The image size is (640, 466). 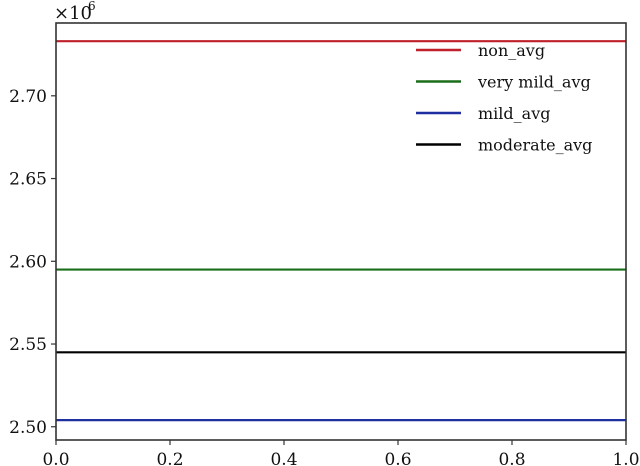 What do you see at coordinates (341, 453) in the screenshot?
I see `x-axis: 0.0 0.2 0.4 0.6 0.8 1.0` at bounding box center [341, 453].